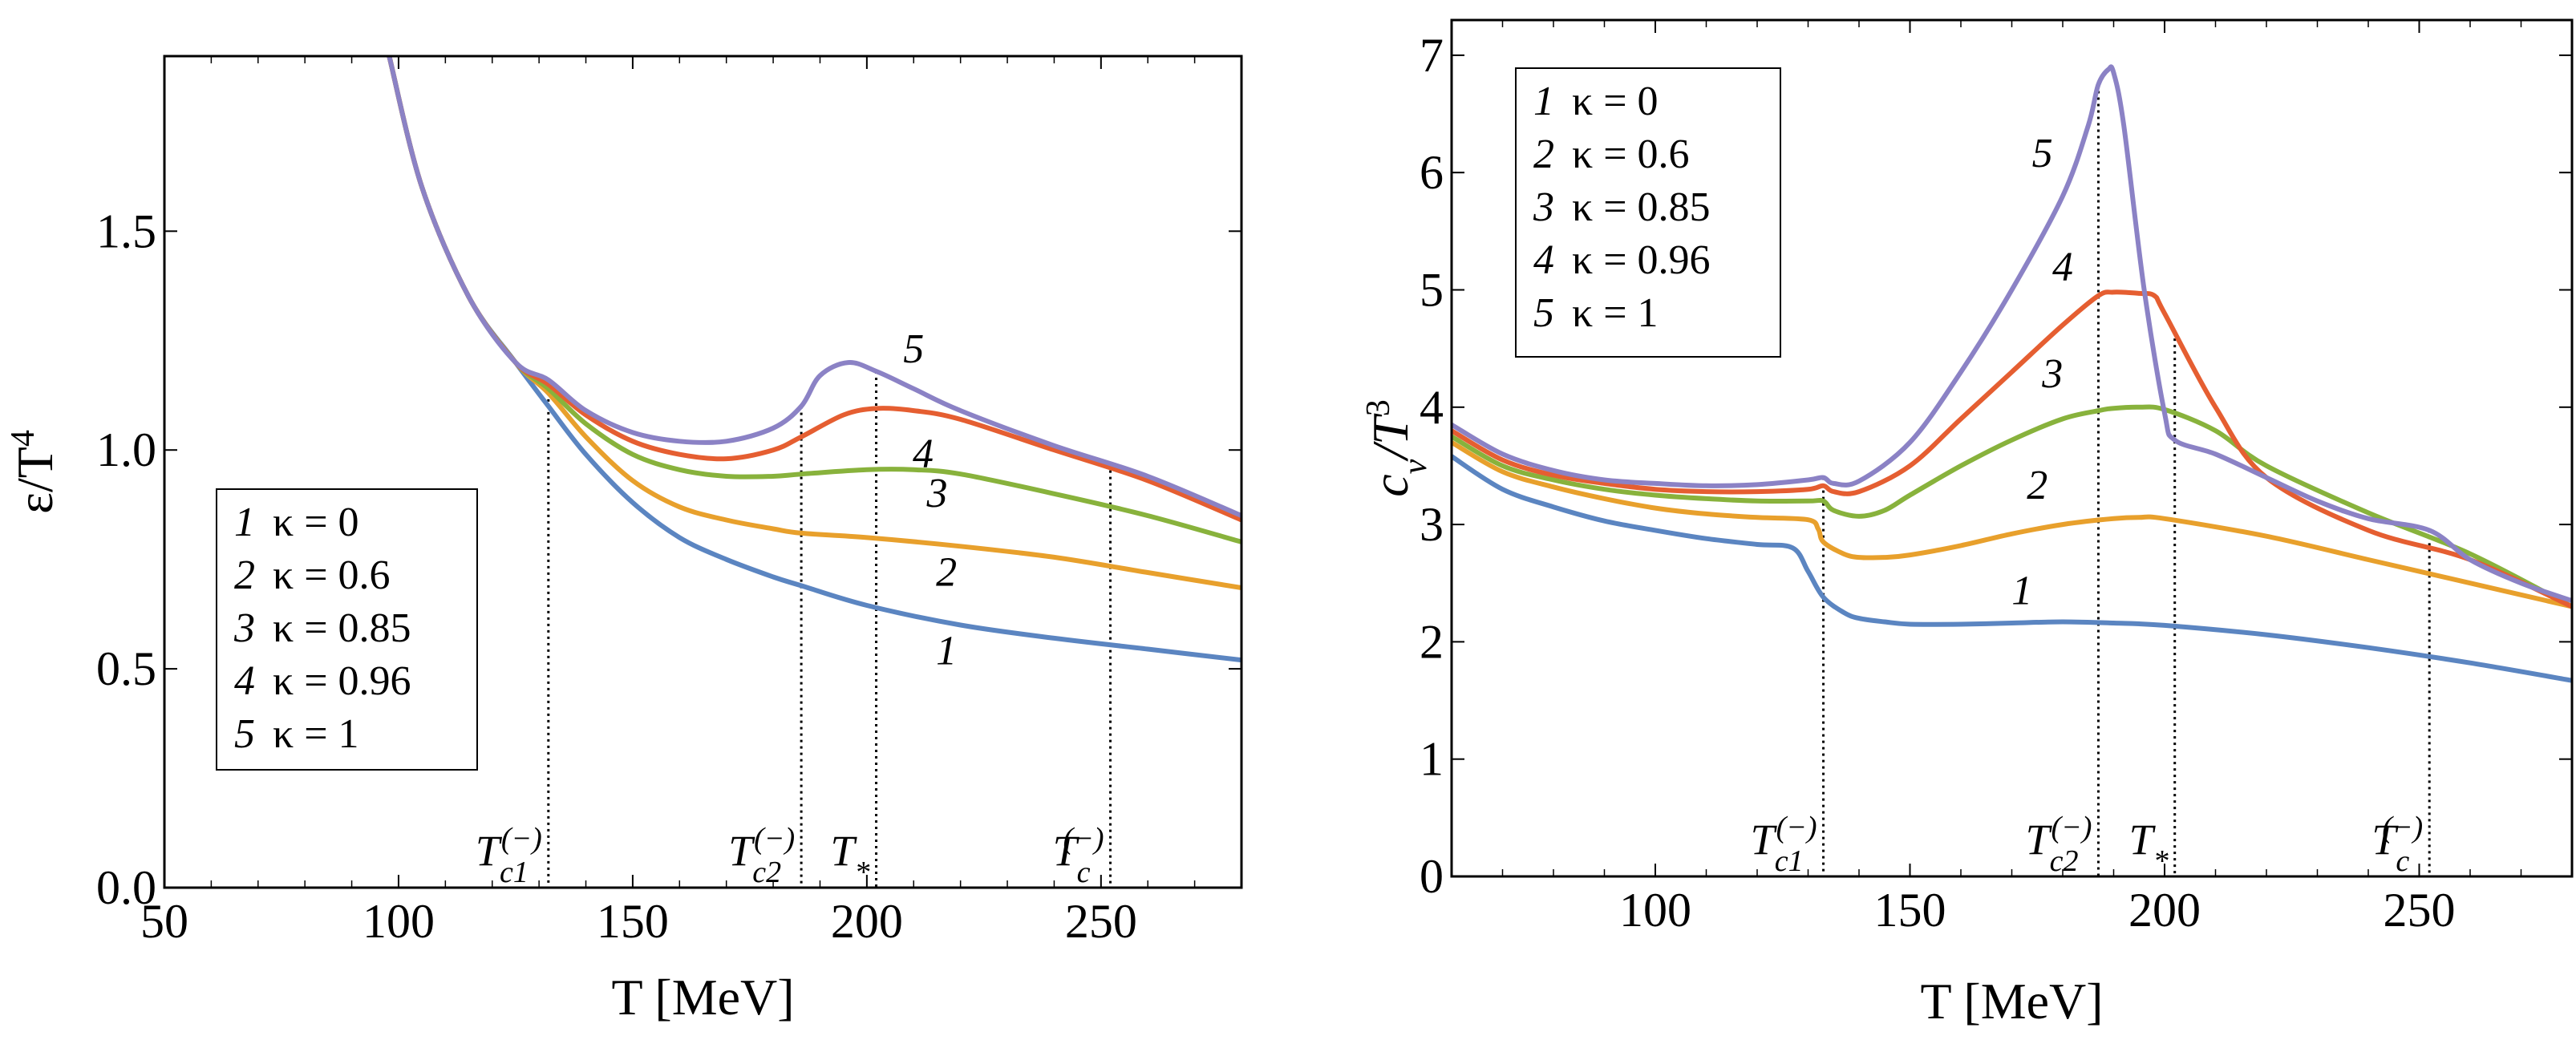 The width and height of the screenshot is (2576, 1040). Describe the element at coordinates (34, 481) in the screenshot. I see `y-axis-label-base: ε/T` at that location.